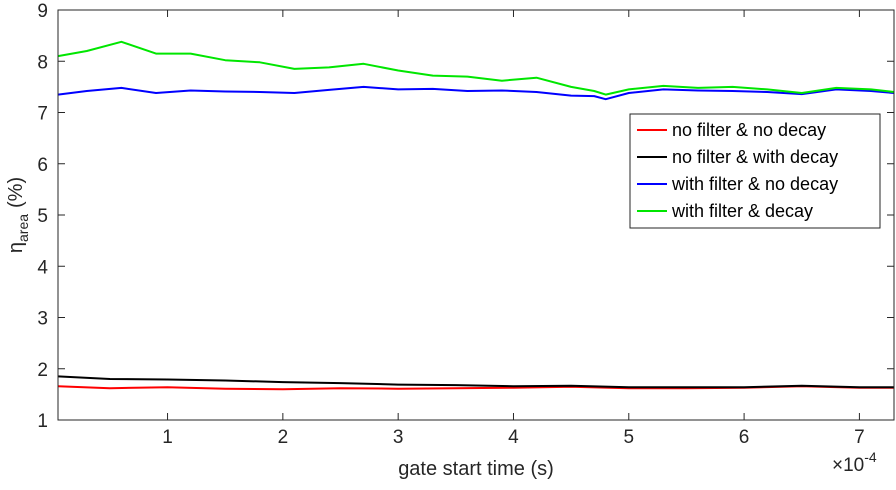 The width and height of the screenshot is (896, 490). What do you see at coordinates (42, 267) in the screenshot?
I see `y-tick-label: 4` at bounding box center [42, 267].